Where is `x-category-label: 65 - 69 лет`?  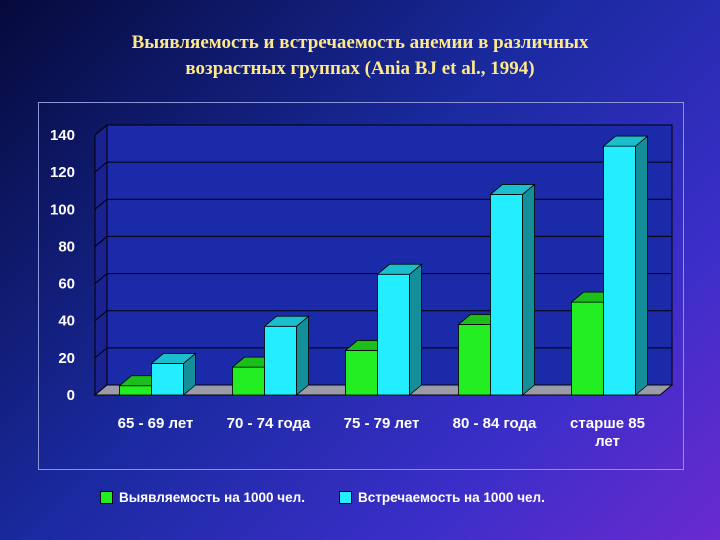
x-category-label: 65 - 69 лет is located at coordinates (156, 423).